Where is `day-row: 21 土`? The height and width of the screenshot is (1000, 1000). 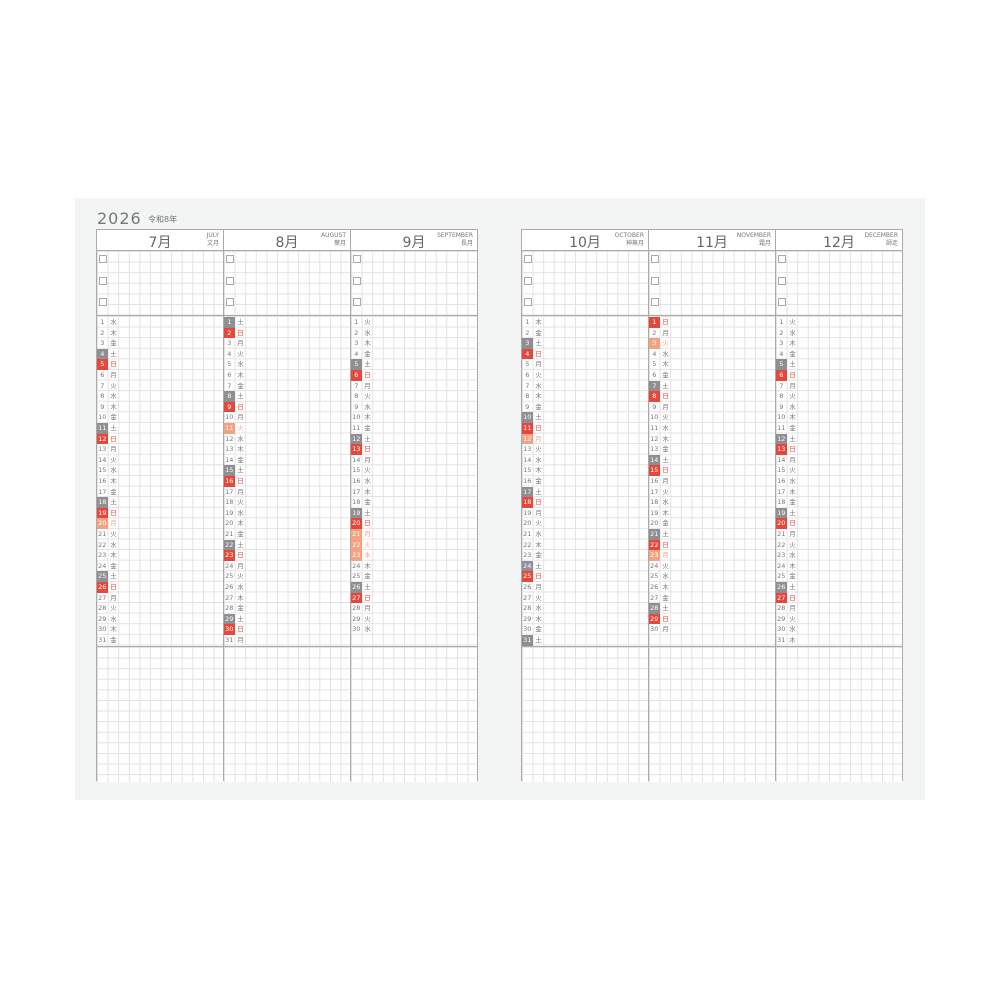 day-row: 21 土 is located at coordinates (712, 534).